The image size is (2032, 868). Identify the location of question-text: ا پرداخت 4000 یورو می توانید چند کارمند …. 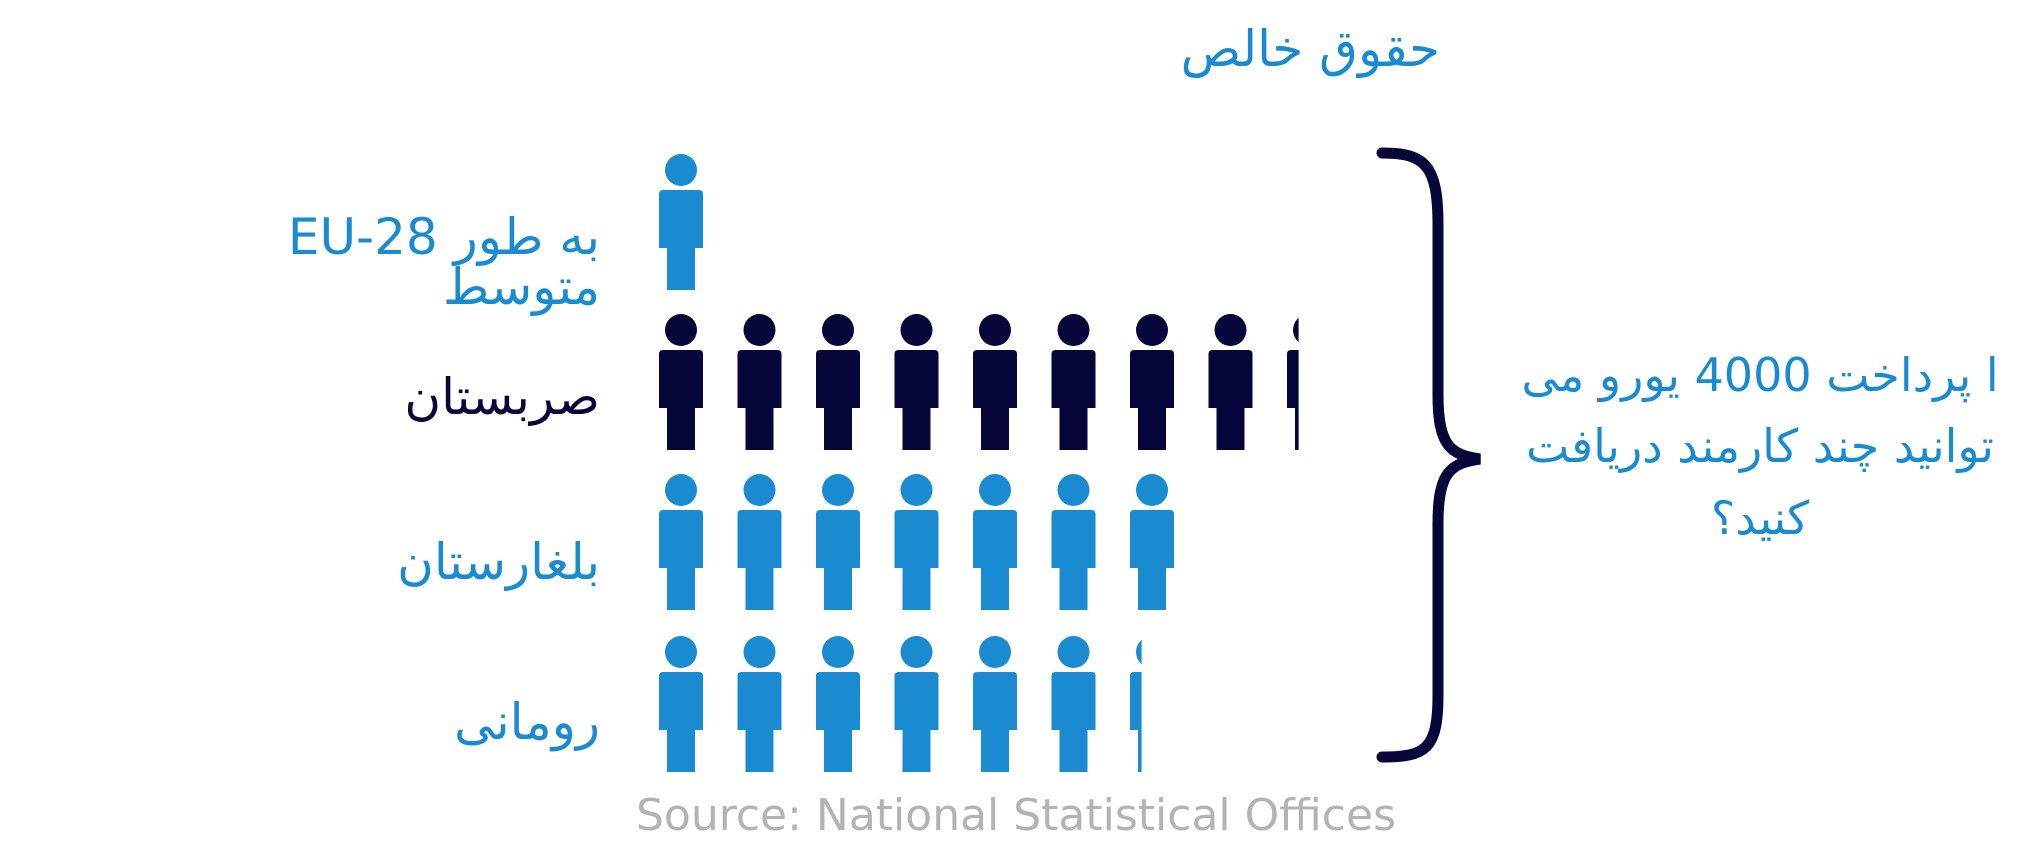
(1756, 447).